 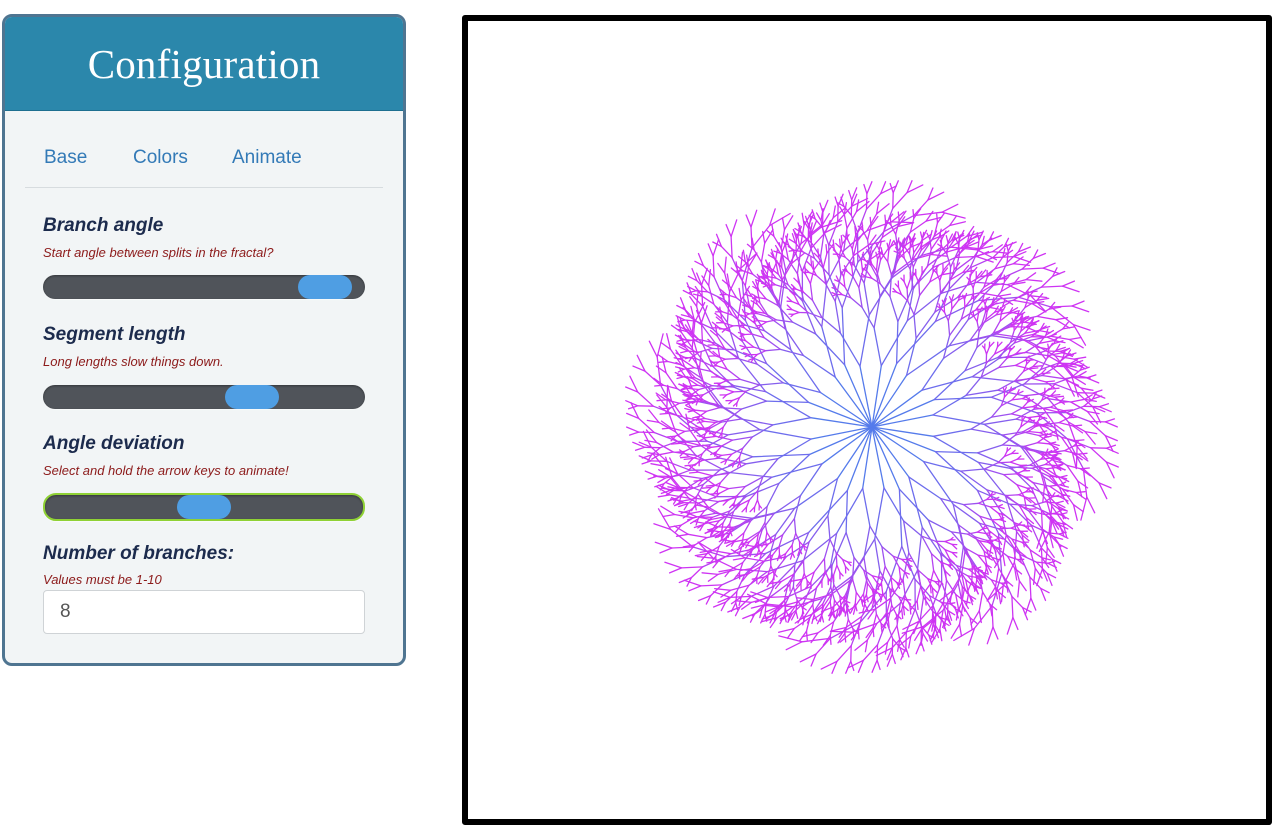 What do you see at coordinates (204, 287) in the screenshot?
I see `branch-angle-slider` at bounding box center [204, 287].